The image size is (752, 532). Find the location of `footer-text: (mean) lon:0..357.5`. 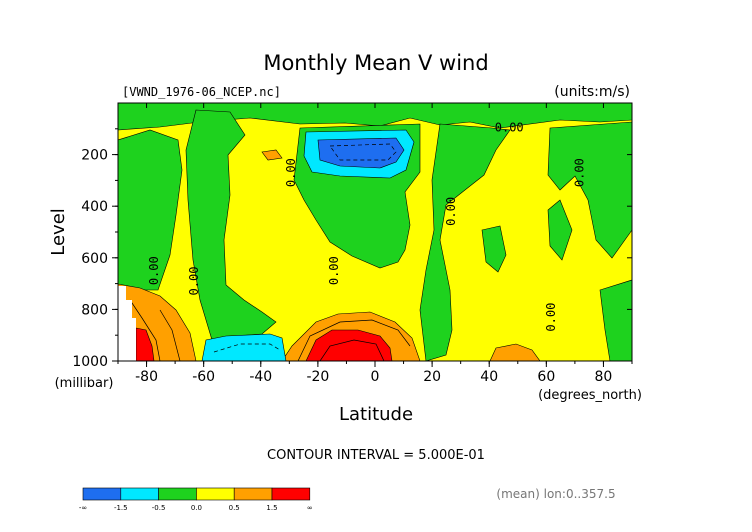

footer-text: (mean) lon:0..357.5 is located at coordinates (555, 494).